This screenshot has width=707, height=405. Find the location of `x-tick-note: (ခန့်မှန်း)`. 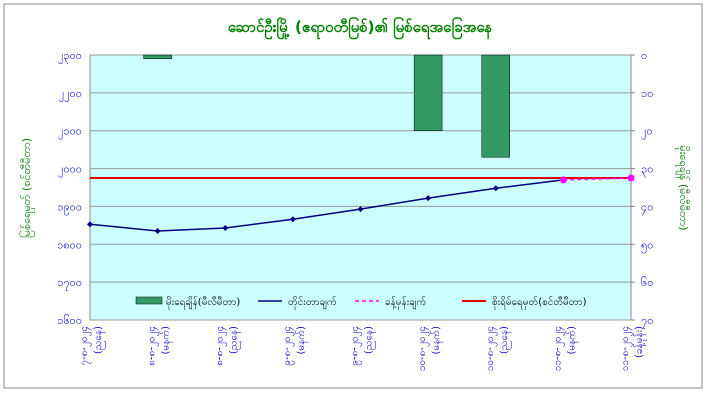

x-tick-note: (ခန့်မှန်း) is located at coordinates (639, 342).